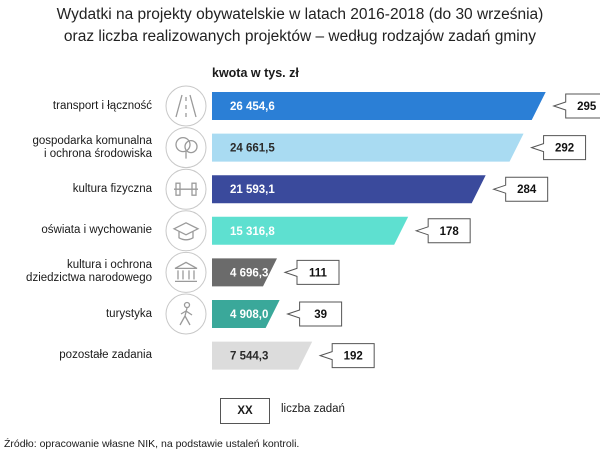 The height and width of the screenshot is (459, 600). I want to click on category-label: gospodarka komunalna i ochrona środowiska, so click(82, 148).